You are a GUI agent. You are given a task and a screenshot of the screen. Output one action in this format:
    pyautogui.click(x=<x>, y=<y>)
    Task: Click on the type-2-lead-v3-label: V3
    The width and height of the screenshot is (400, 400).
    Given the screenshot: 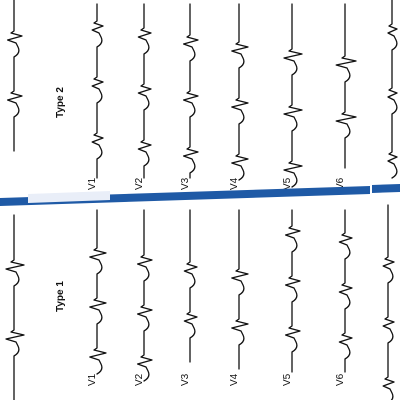 What is the action you would take?
    pyautogui.click(x=185, y=183)
    